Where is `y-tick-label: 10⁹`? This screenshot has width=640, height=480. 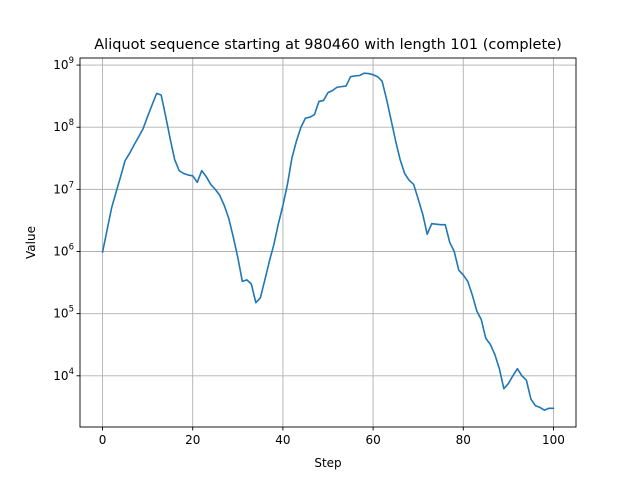
y-tick-label: 10⁹ is located at coordinates (63, 64).